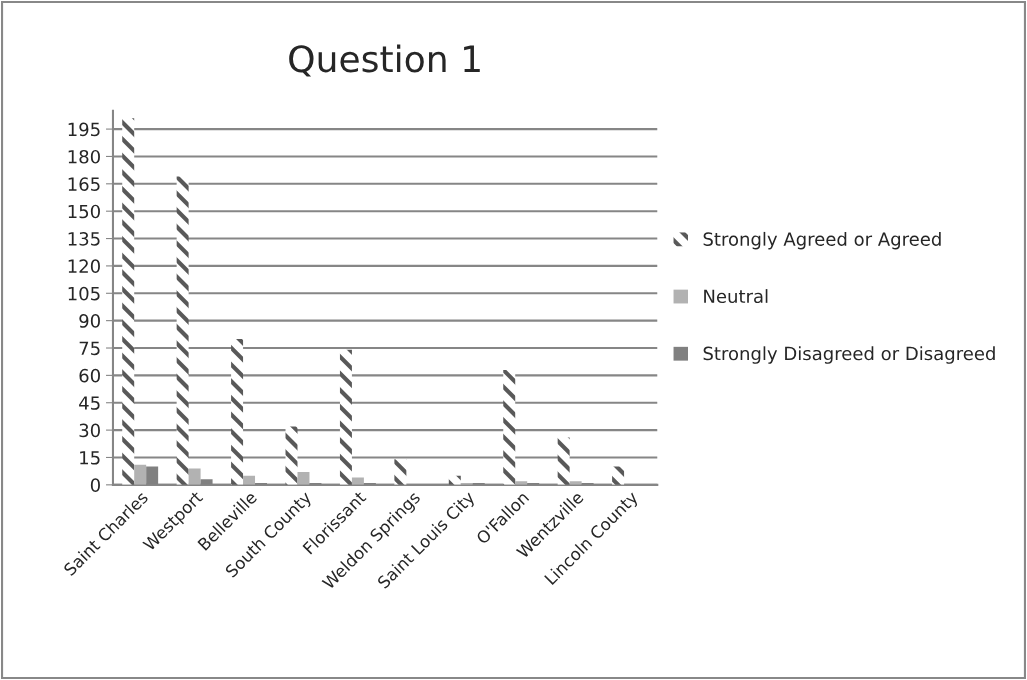 The width and height of the screenshot is (1027, 680). Describe the element at coordinates (90, 458) in the screenshot. I see `y-tick-label: 15` at that location.